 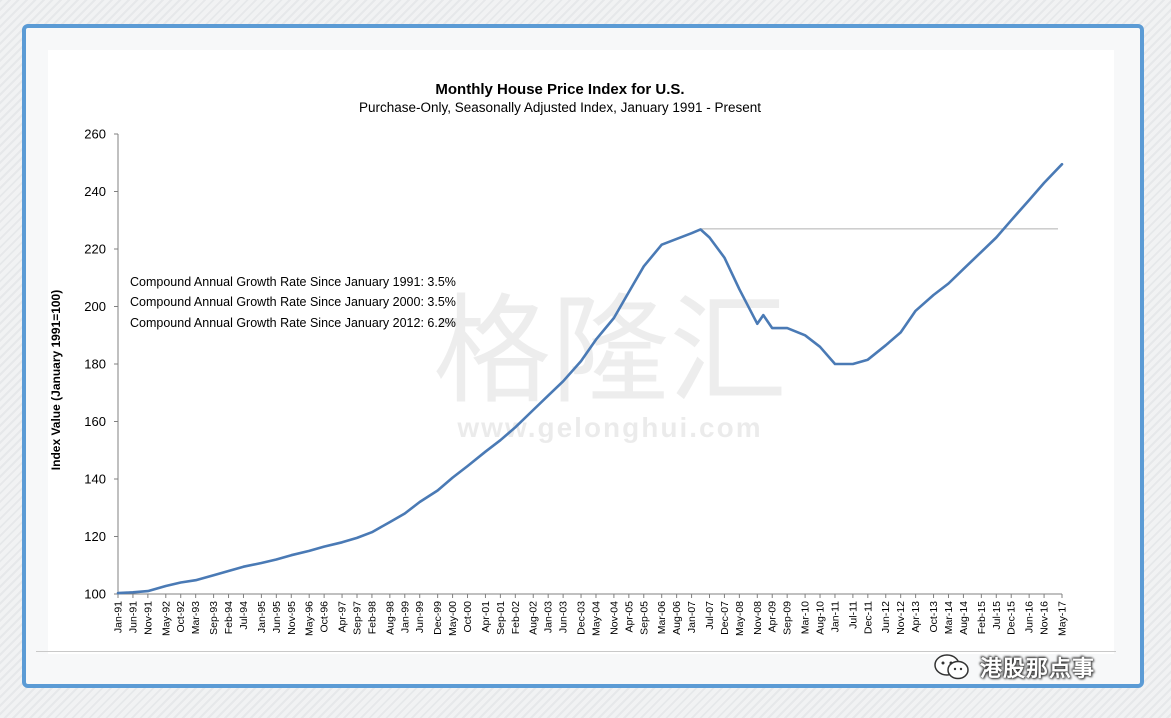 I want to click on x-tick-label: Jul-07, so click(x=710, y=615).